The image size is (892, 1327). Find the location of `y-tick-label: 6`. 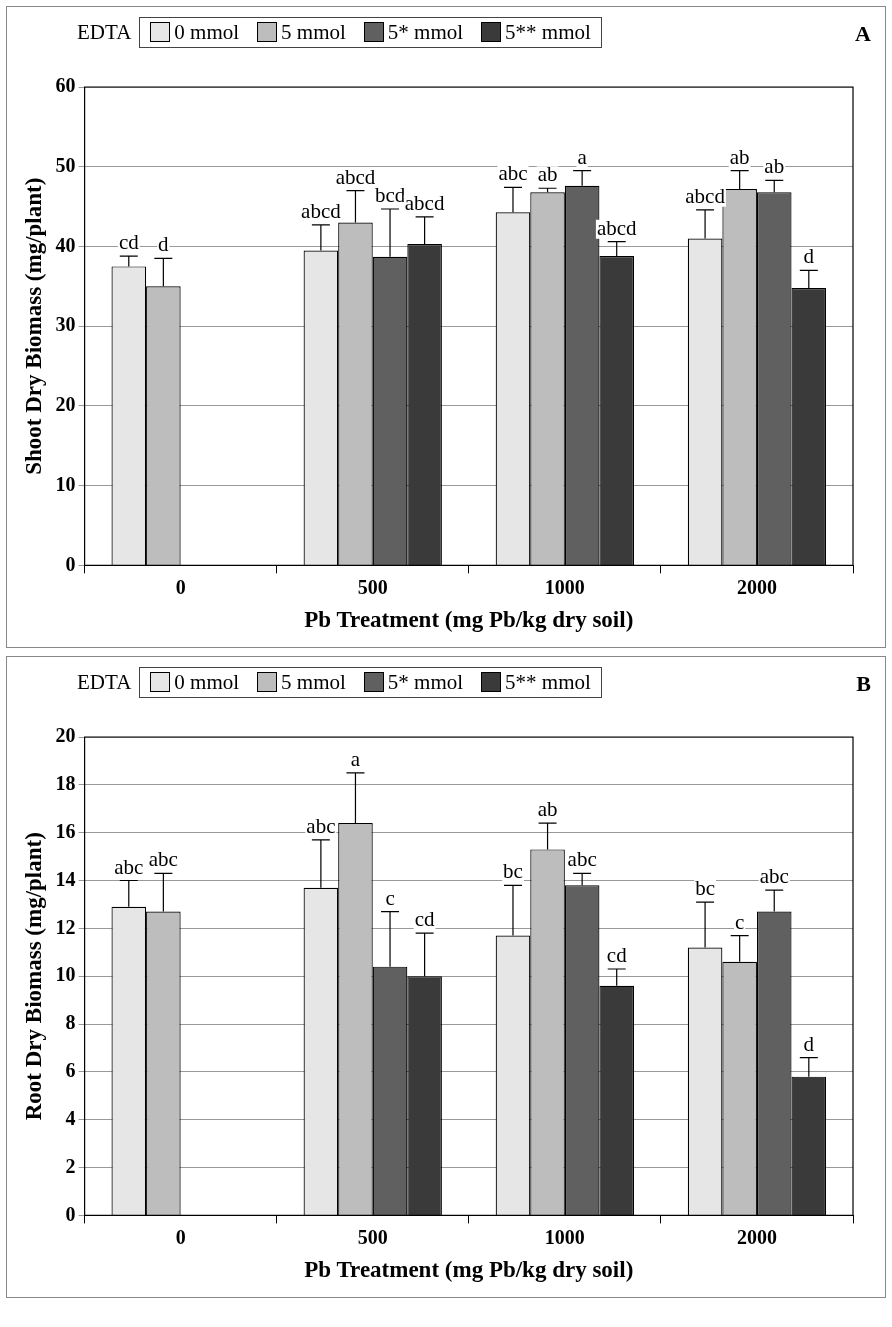

y-tick-label: 6 is located at coordinates (70, 1070).